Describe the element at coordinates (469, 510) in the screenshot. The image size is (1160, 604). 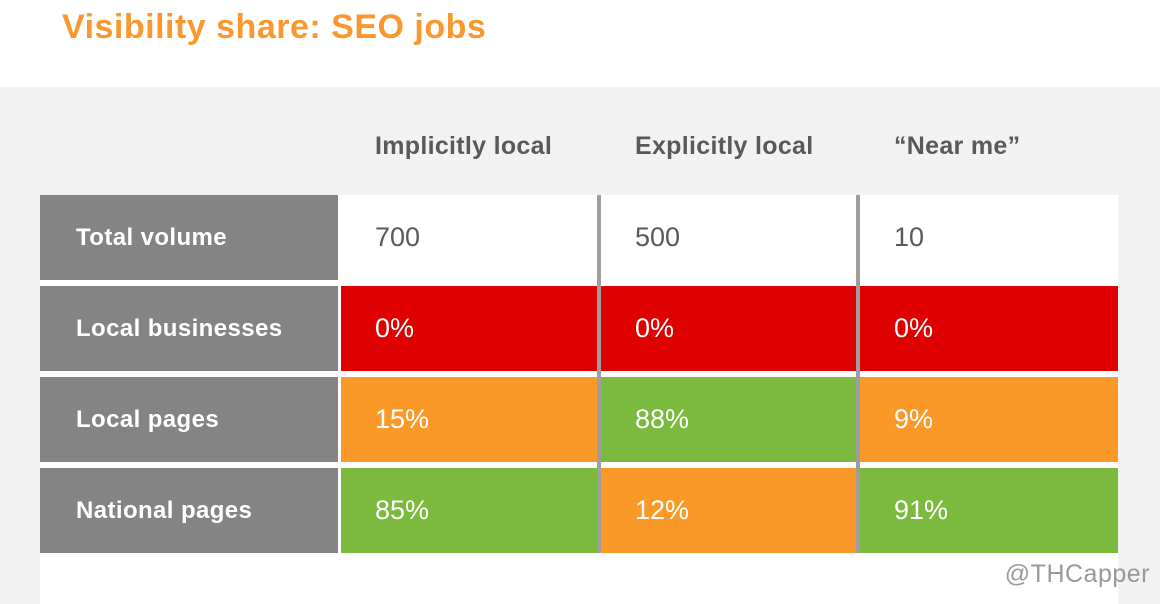
I see `table-cell-national-pages-implicitly-local: 85%` at that location.